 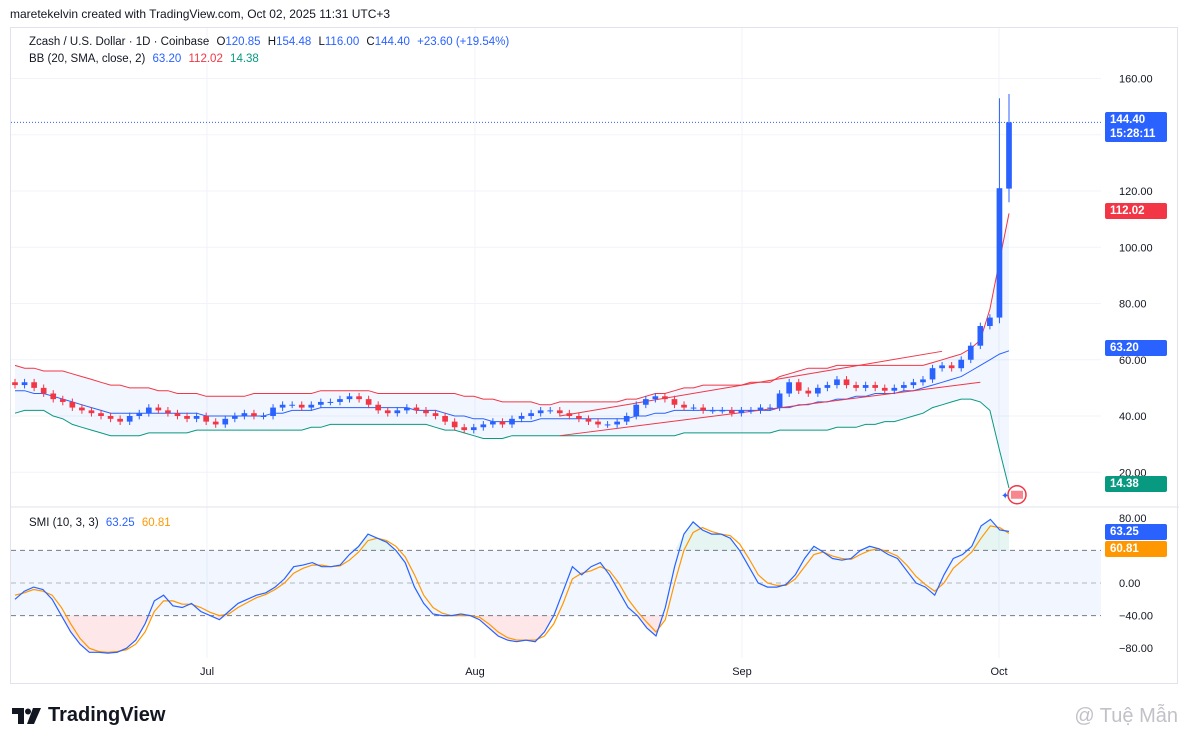 What do you see at coordinates (1129, 584) in the screenshot?
I see `smi-y-tick-label: 0.00` at bounding box center [1129, 584].